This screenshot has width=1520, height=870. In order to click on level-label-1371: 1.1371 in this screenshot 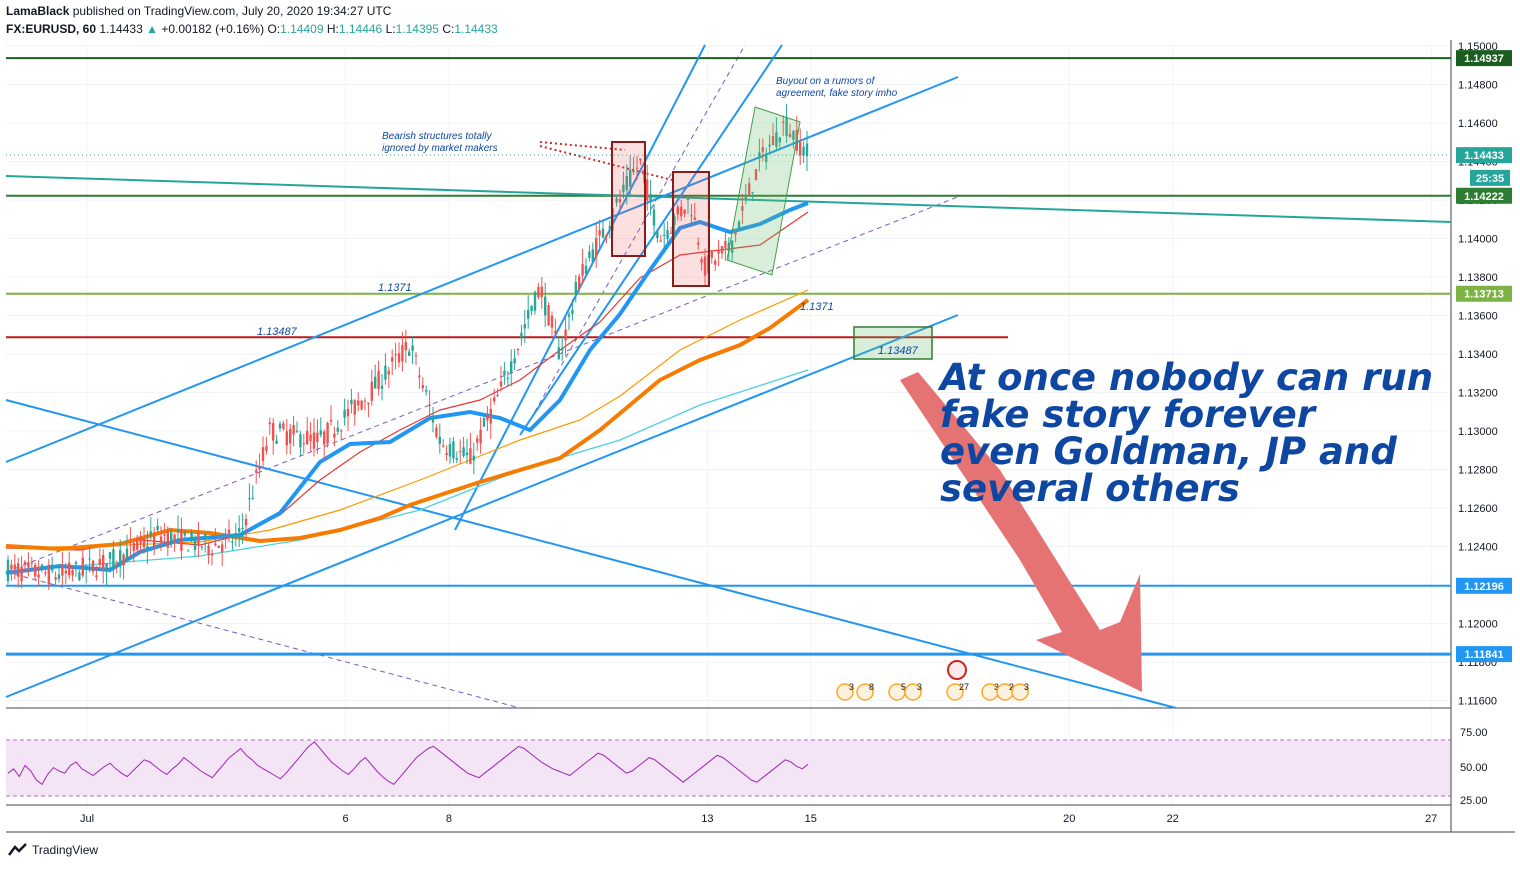, I will do `click(817, 307)`.